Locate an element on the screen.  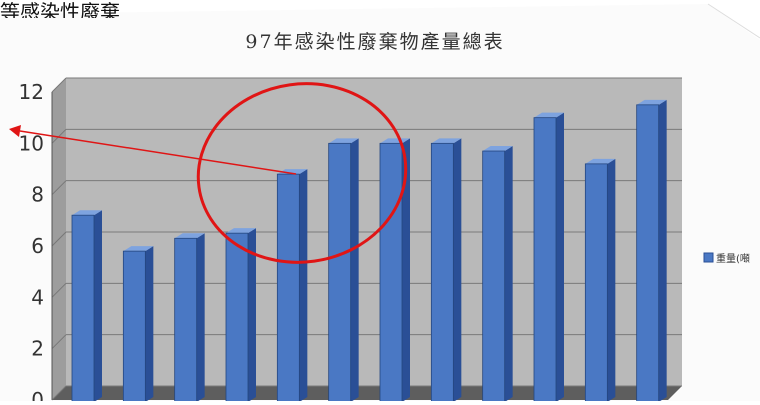
y-tick-label: 0 is located at coordinates (37, 394).